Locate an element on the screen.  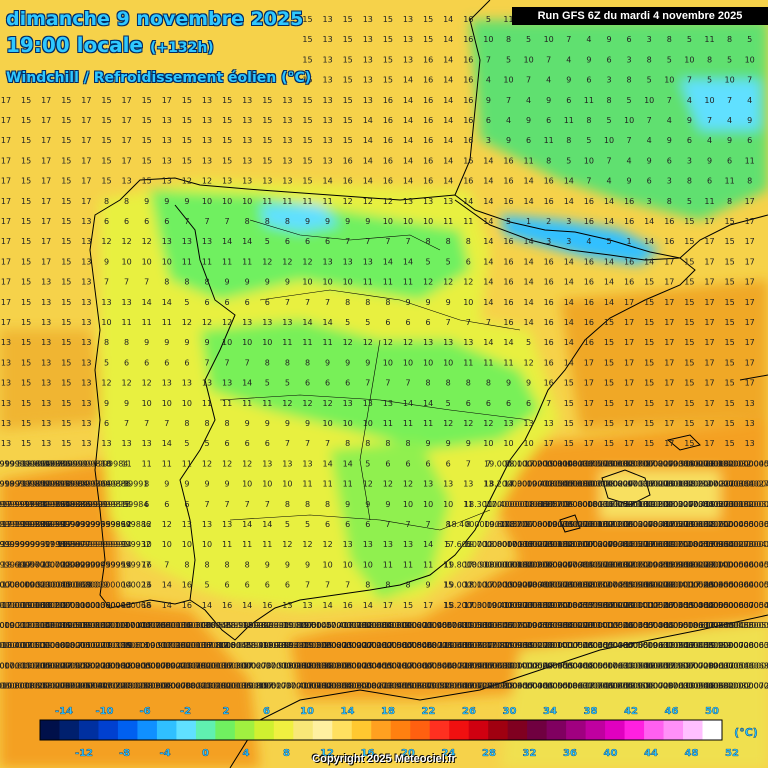
grid-value: 19.300000000000182 is located at coordinates (588, 463).